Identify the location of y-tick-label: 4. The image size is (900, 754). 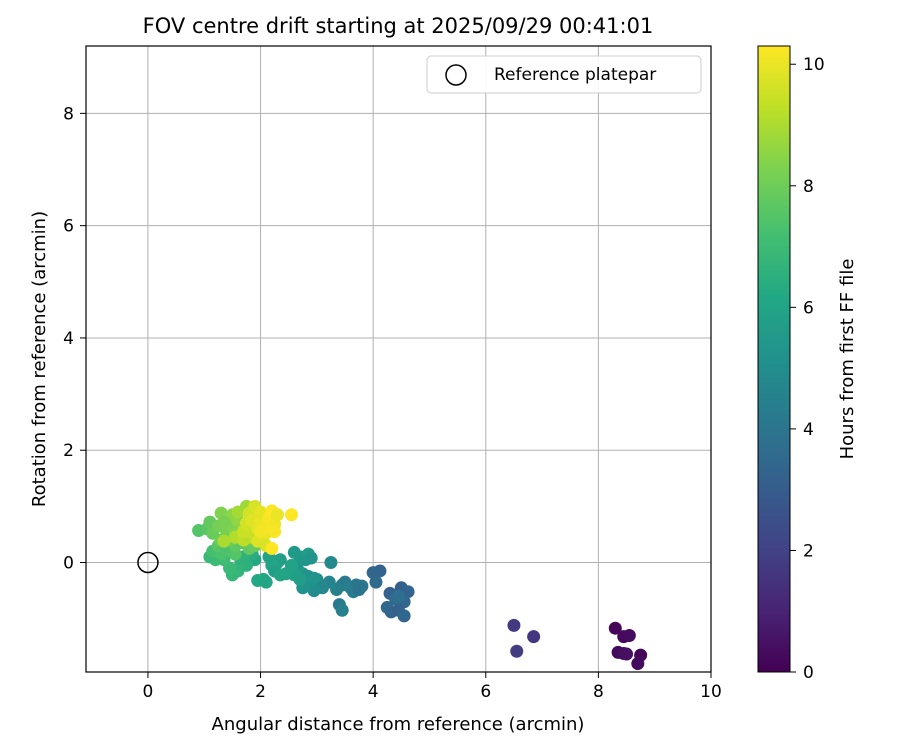
(68, 339).